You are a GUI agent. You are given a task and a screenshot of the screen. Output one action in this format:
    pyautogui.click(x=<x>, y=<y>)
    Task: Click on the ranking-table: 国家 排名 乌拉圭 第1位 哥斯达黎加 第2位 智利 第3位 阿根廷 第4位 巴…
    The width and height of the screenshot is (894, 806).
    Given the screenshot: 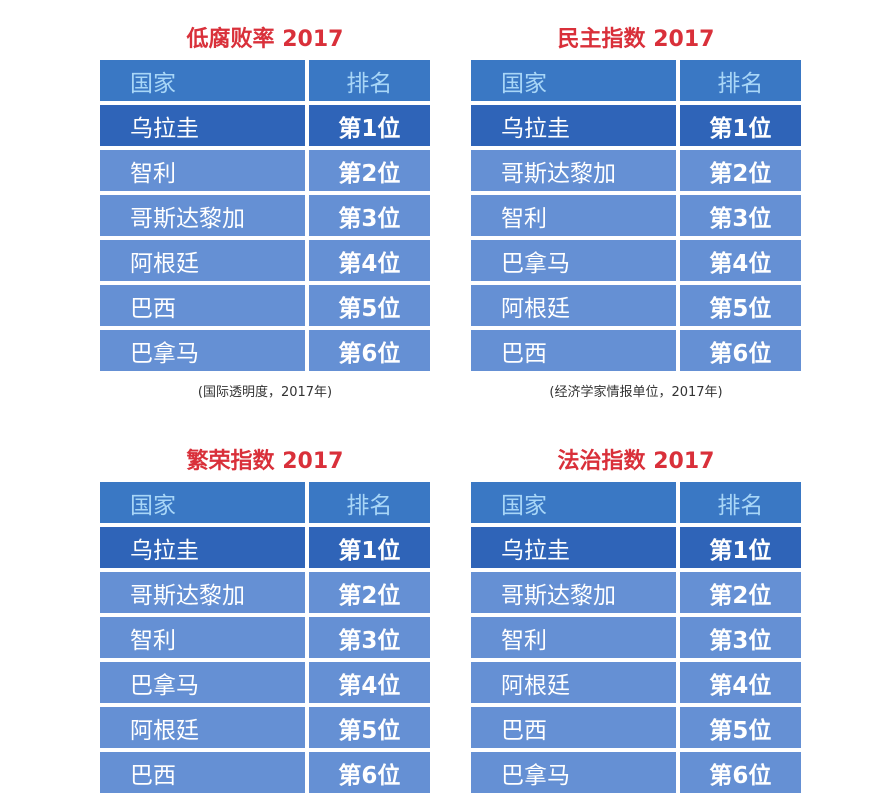 What is the action you would take?
    pyautogui.click(x=636, y=637)
    